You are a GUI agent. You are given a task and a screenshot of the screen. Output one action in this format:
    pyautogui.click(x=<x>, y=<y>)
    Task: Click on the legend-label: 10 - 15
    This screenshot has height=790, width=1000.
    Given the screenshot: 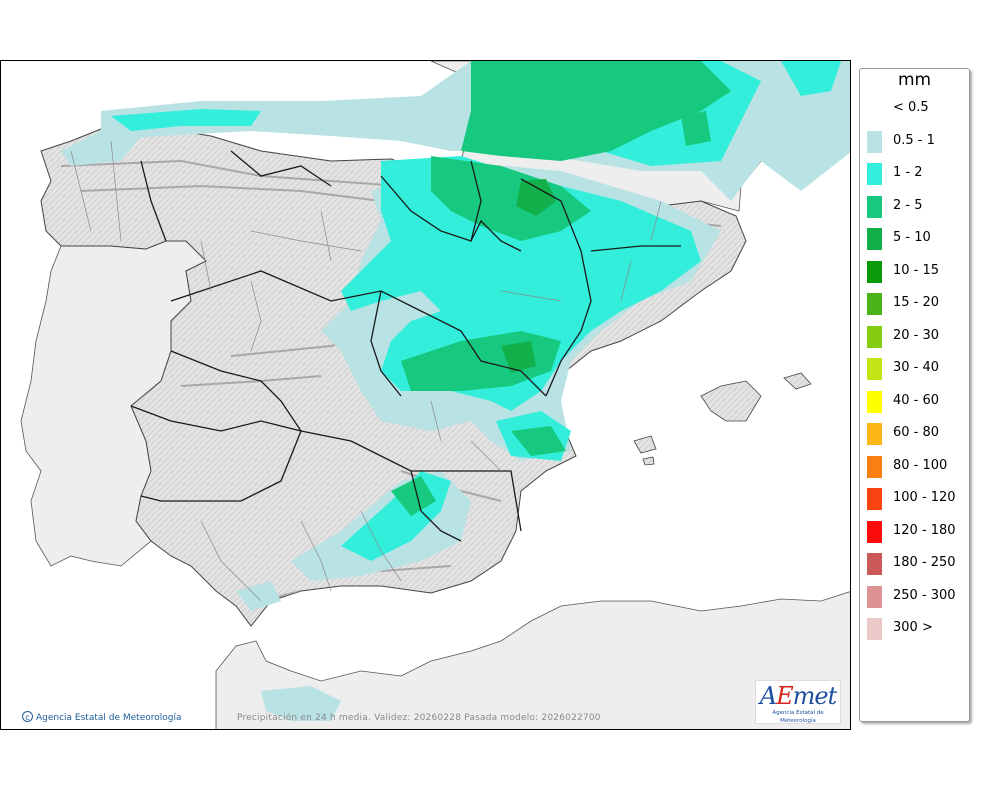 What is the action you would take?
    pyautogui.click(x=916, y=270)
    